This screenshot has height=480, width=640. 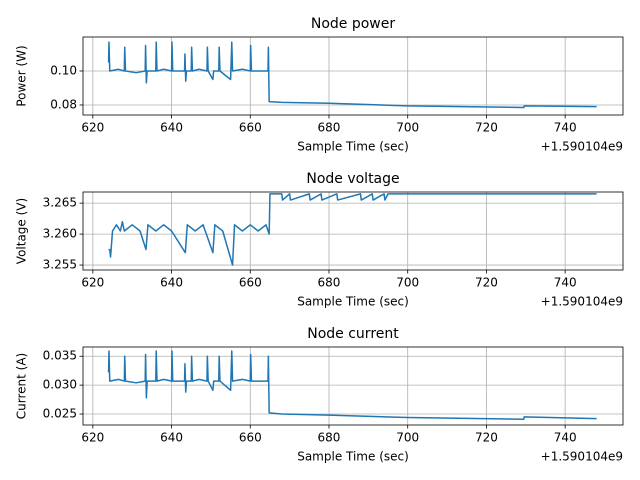 I want to click on y-tick-label: 0.035, so click(x=60, y=356).